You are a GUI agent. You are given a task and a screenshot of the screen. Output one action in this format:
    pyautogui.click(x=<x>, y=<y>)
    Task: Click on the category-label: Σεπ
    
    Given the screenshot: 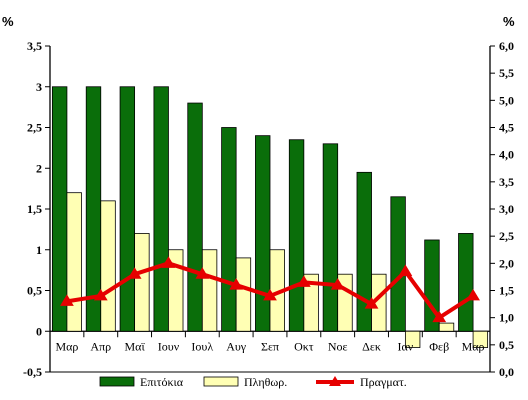 What is the action you would take?
    pyautogui.click(x=270, y=346)
    